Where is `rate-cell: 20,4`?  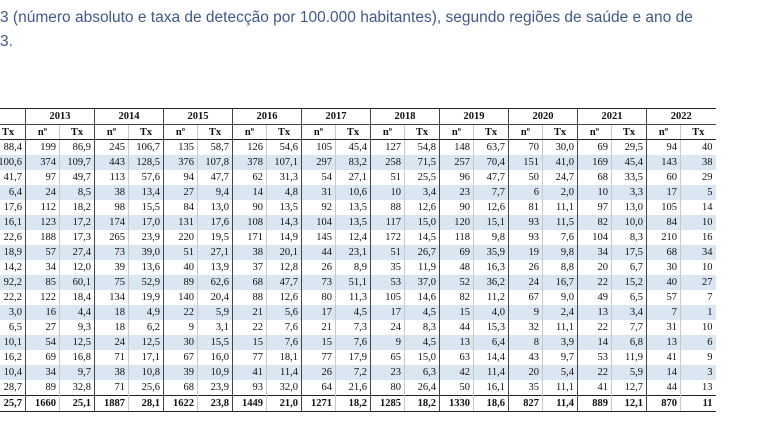 rate-cell: 20,4 is located at coordinates (215, 297).